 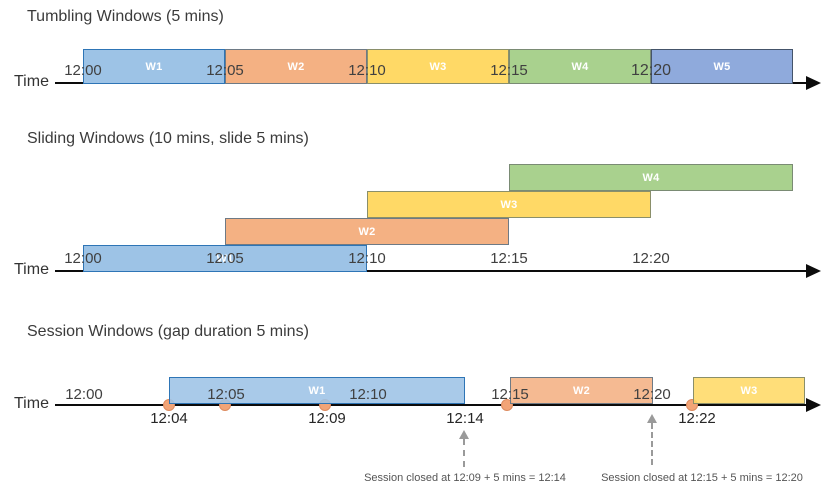 What do you see at coordinates (31, 269) in the screenshot?
I see `sliding-time-axis-label: Time` at bounding box center [31, 269].